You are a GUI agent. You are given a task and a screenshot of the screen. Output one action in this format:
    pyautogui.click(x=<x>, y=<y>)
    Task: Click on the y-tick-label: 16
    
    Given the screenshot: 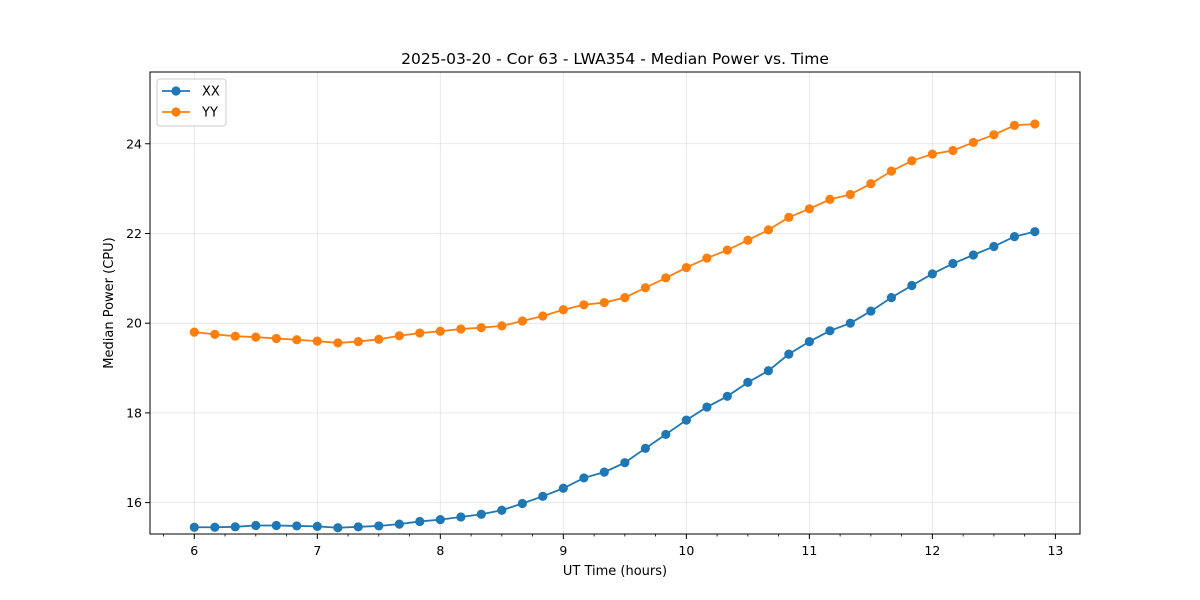 What is the action you would take?
    pyautogui.click(x=134, y=502)
    